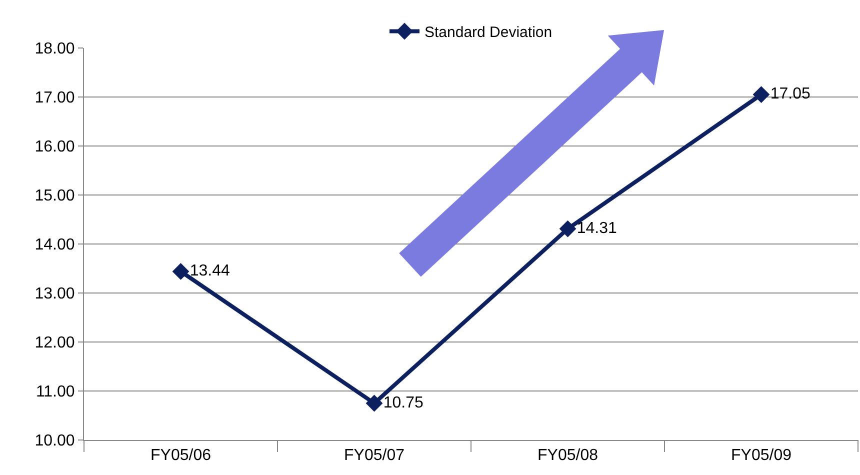  I want to click on x-tick-label: FY05/06, so click(181, 455).